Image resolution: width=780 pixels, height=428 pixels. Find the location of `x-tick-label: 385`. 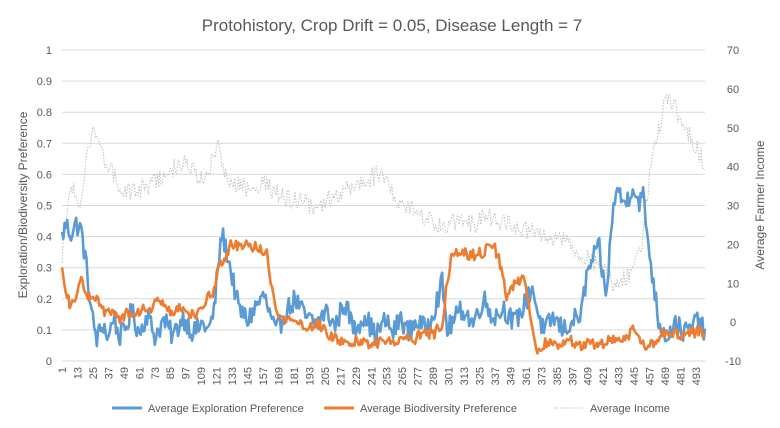

x-tick-label: 385 is located at coordinates (558, 376).